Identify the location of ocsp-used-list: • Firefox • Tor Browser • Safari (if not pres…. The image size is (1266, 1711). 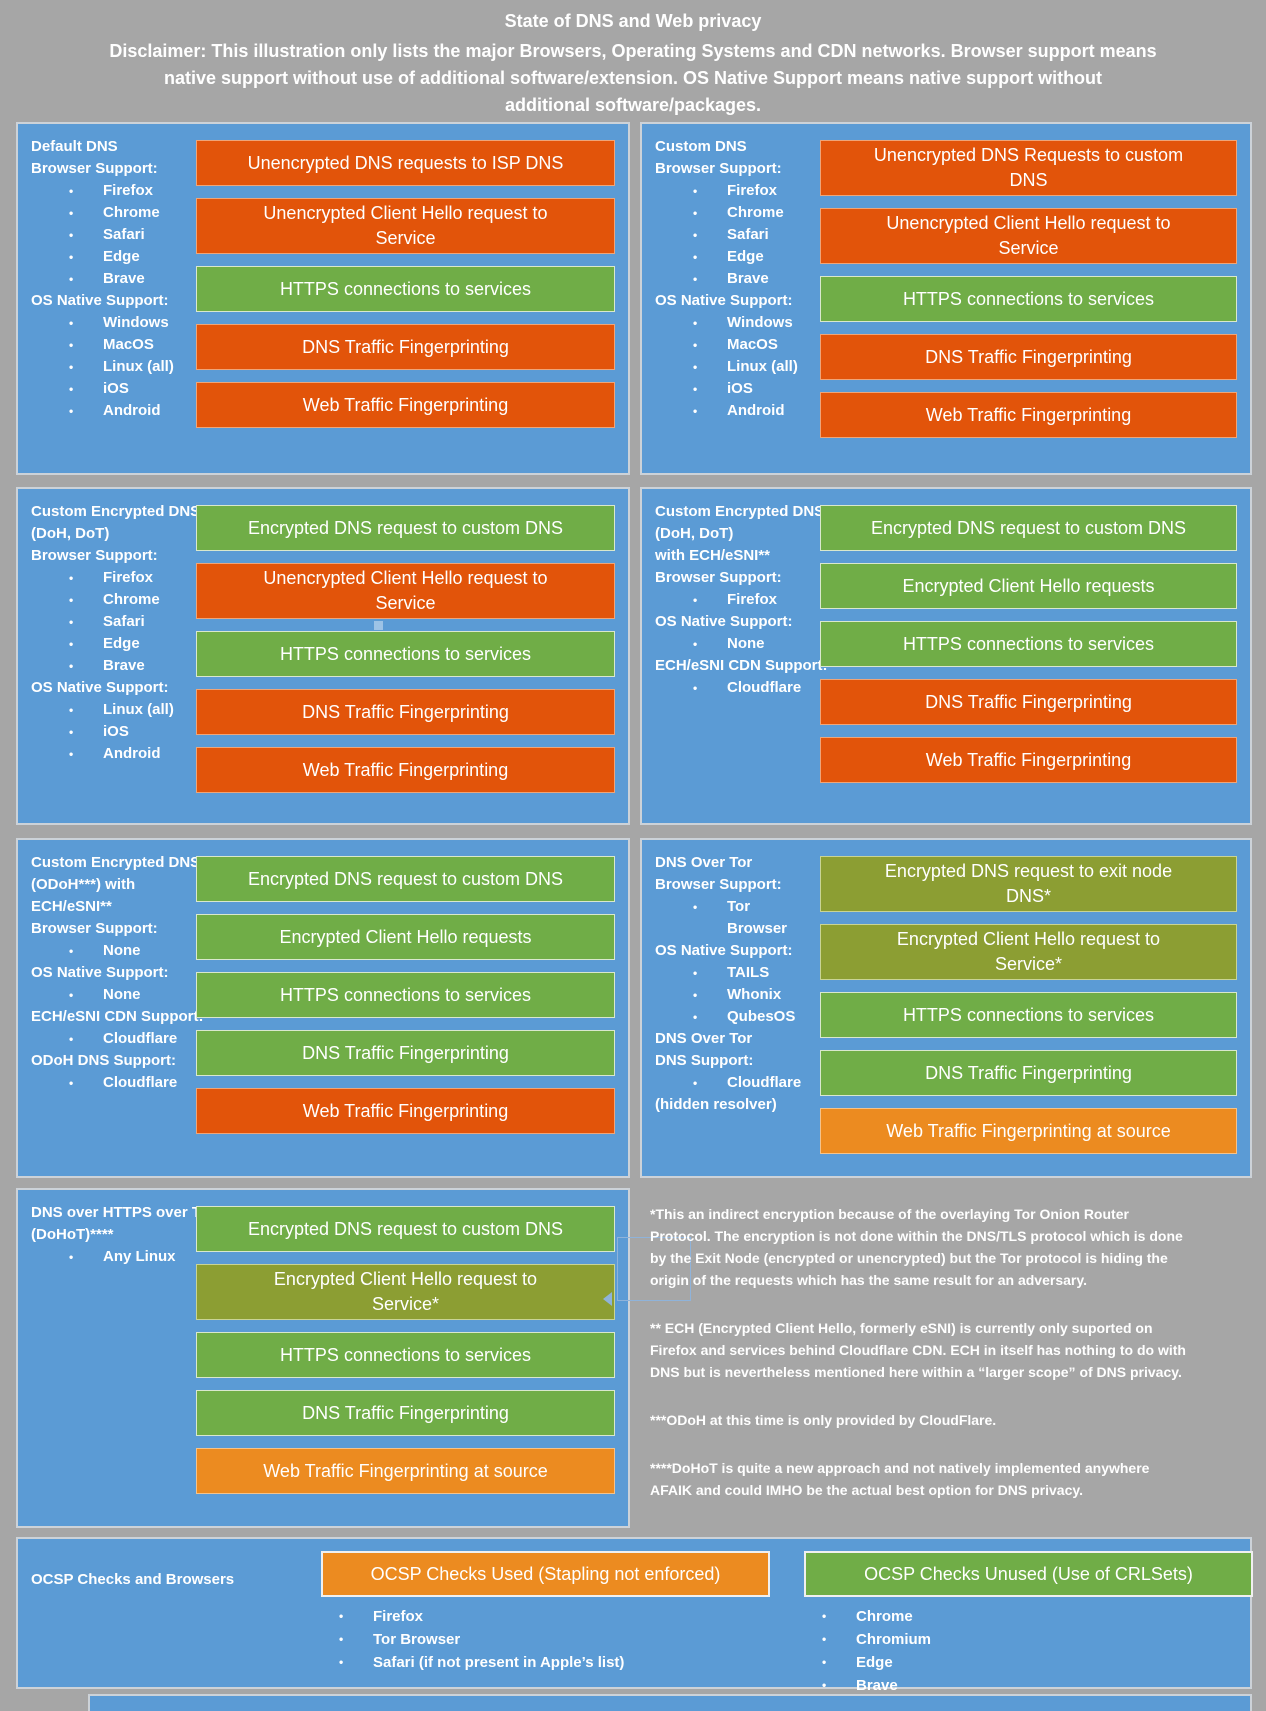
(472, 1639).